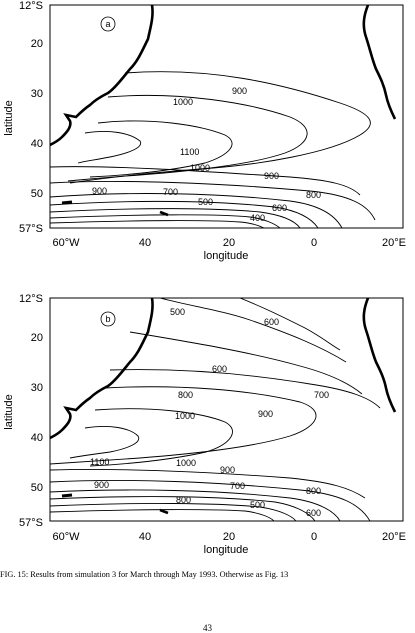 This screenshot has width=415, height=633. I want to click on page-number: 43, so click(207, 628).